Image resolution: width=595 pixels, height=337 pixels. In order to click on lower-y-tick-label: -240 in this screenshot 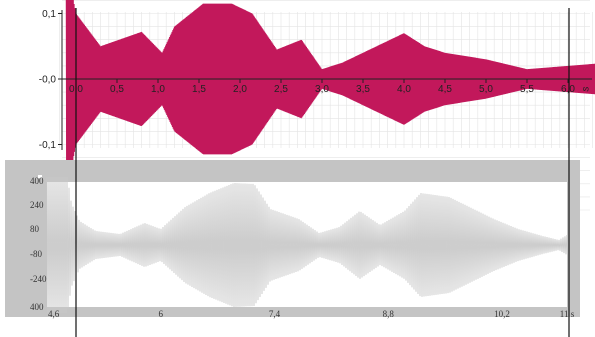, I will do `click(38, 279)`.